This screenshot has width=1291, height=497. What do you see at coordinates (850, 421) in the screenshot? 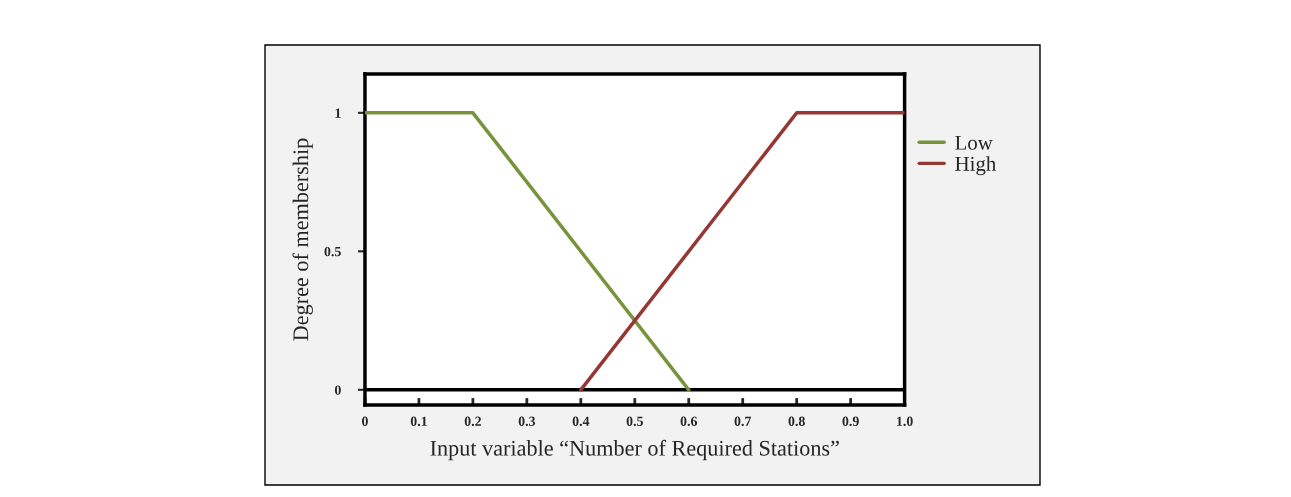
I see `x-tick-label: 0.9` at bounding box center [850, 421].